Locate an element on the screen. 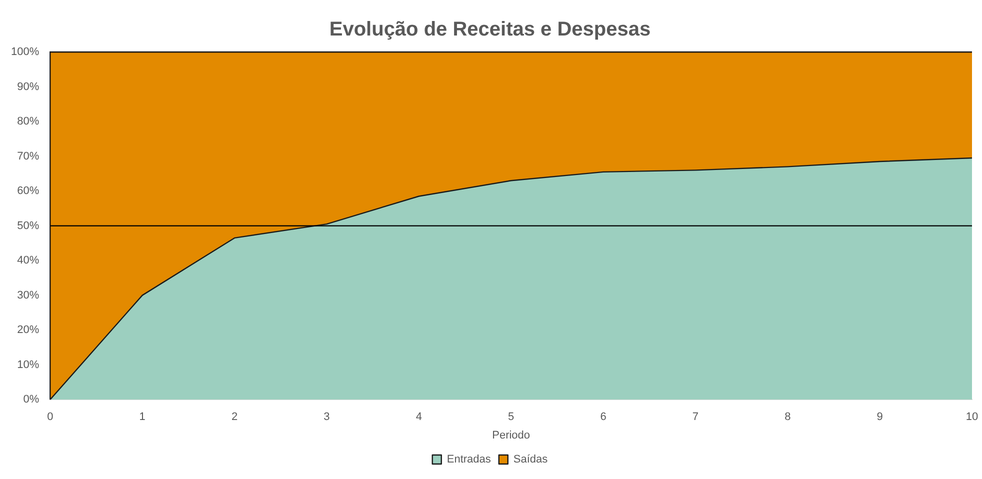  x-tick-label: 4 is located at coordinates (419, 417).